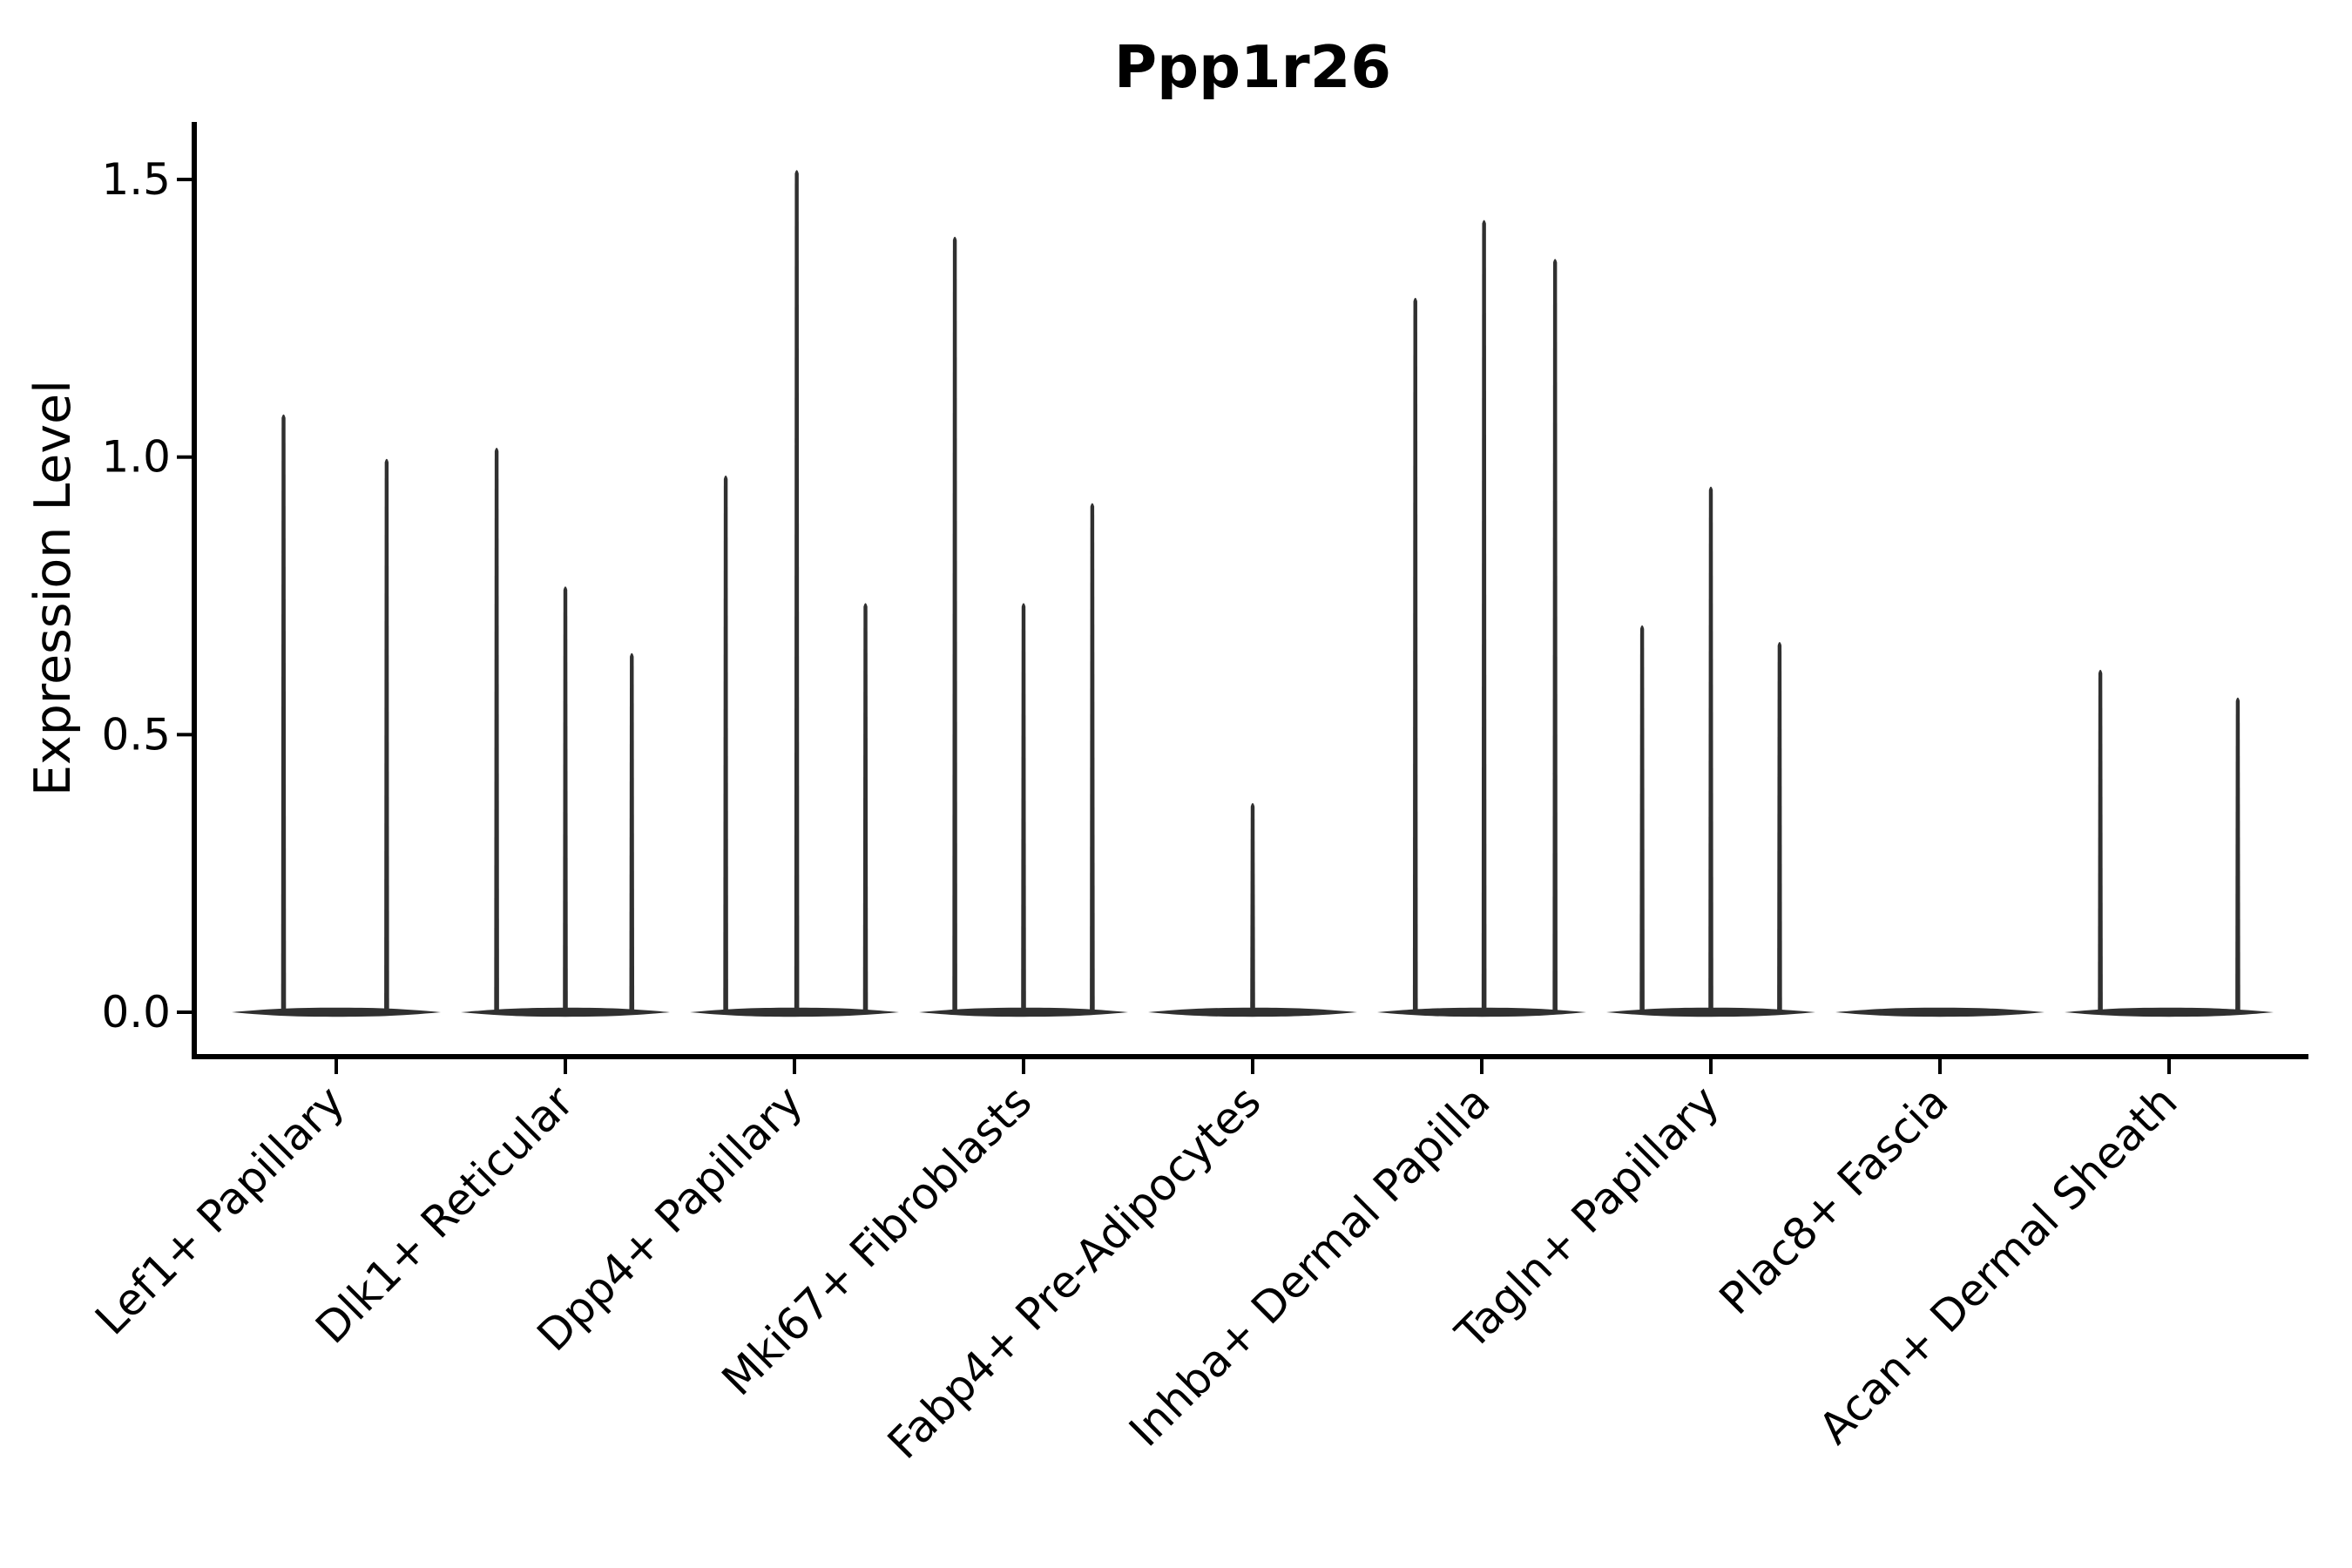 The height and width of the screenshot is (1568, 2352). I want to click on y-tick-label: 0.0, so click(136, 1012).